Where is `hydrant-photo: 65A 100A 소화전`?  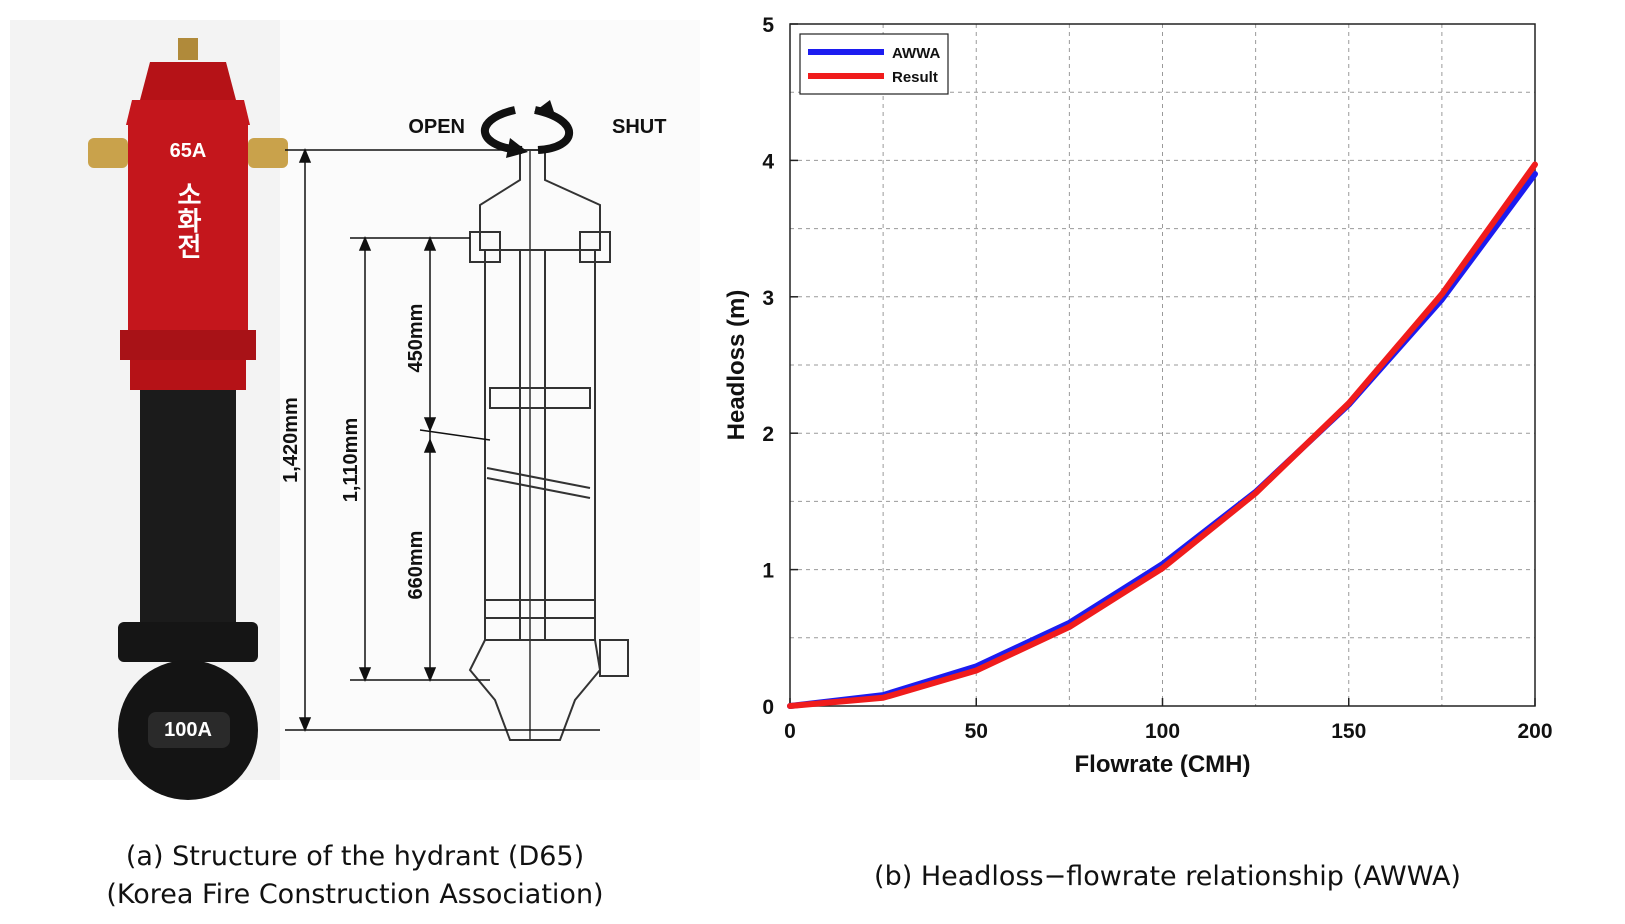
hydrant-photo: 65A 100A 소화전 is located at coordinates (188, 419).